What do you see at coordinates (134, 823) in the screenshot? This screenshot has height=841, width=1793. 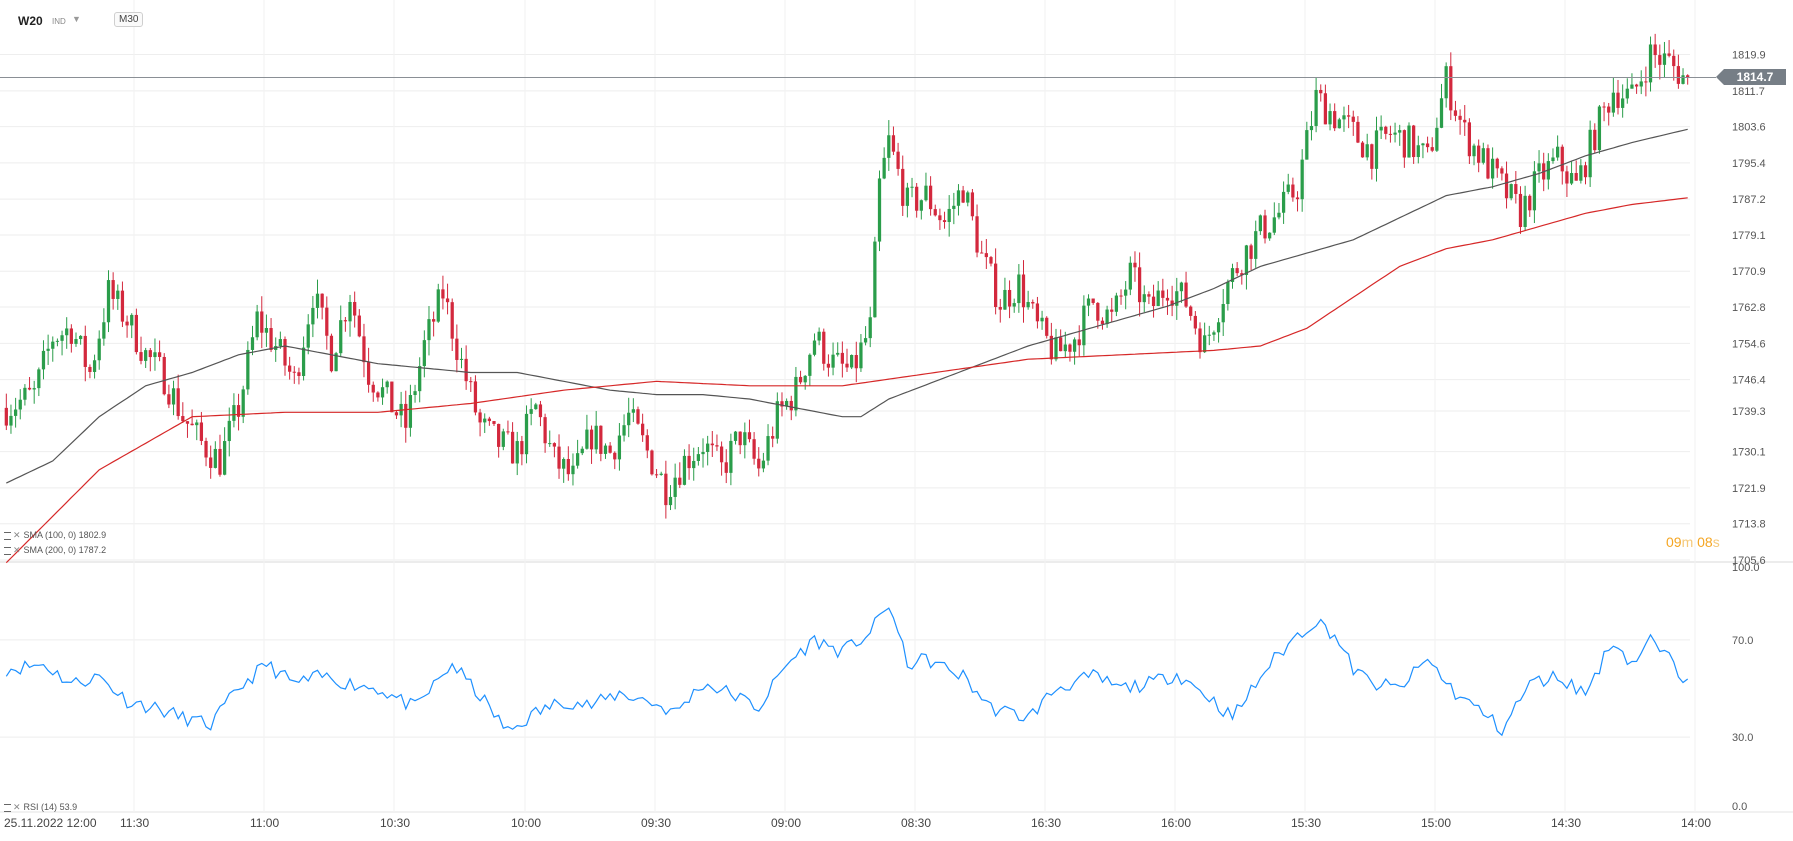 I see `time-tick-label: 11:30` at bounding box center [134, 823].